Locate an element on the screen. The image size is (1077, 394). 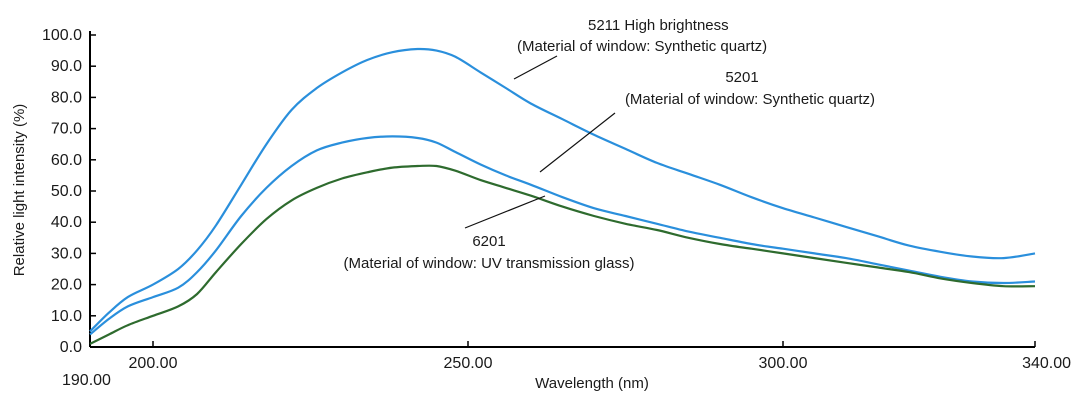
y-tick-label: 100.0 is located at coordinates (62, 35).